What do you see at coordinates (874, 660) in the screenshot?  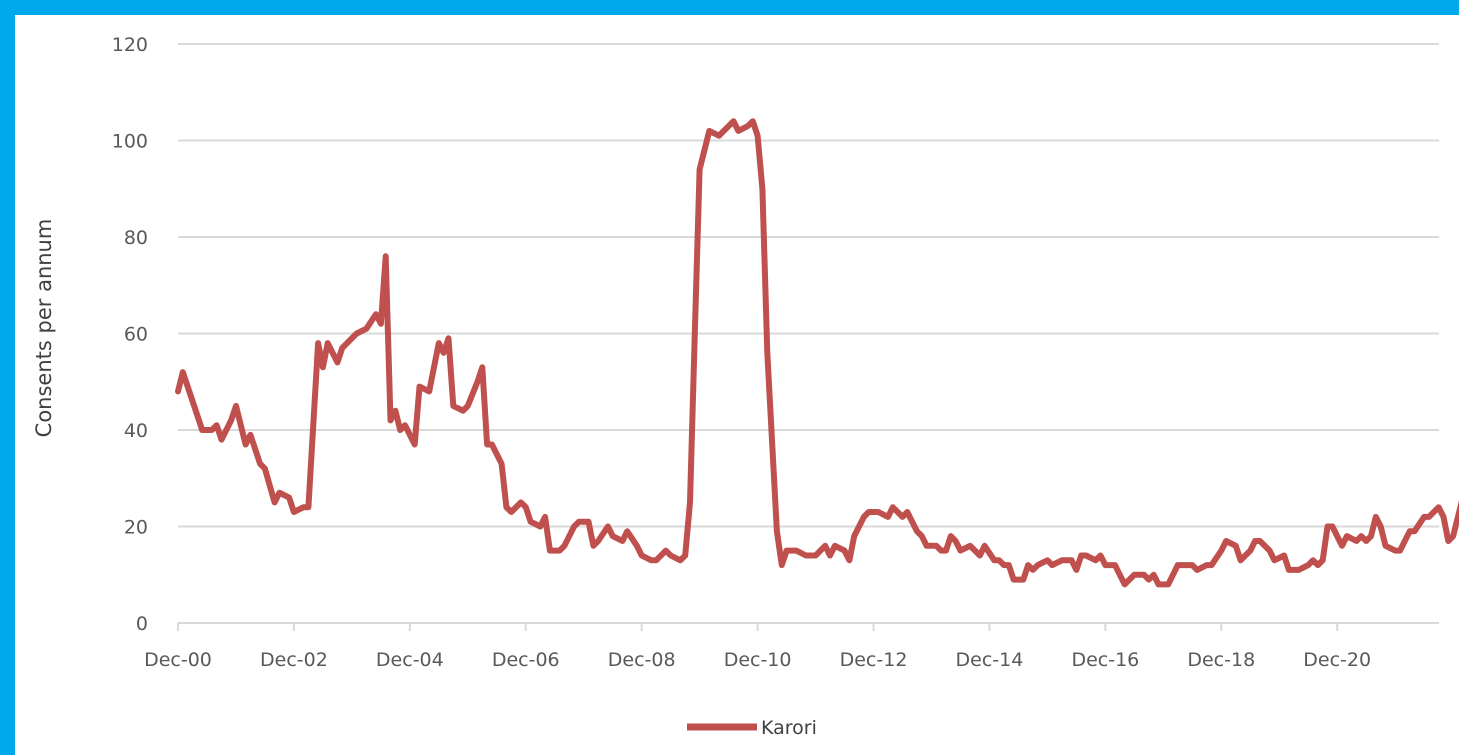 I see `x-tick-label: Dec-12` at bounding box center [874, 660].